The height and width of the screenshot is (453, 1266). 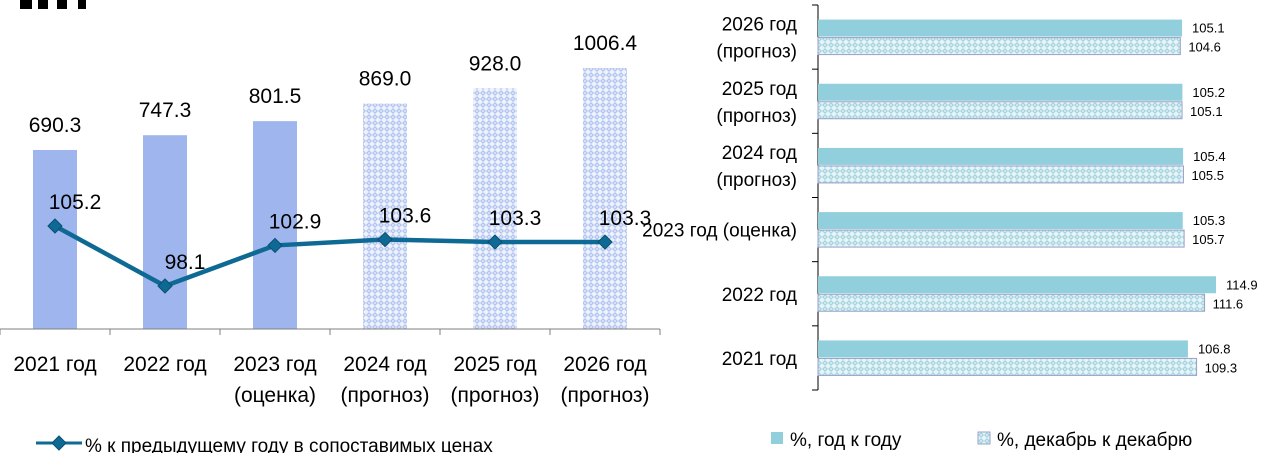 I want to click on legend-series-2: %, декабрь к декабрю, so click(x=1084, y=440).